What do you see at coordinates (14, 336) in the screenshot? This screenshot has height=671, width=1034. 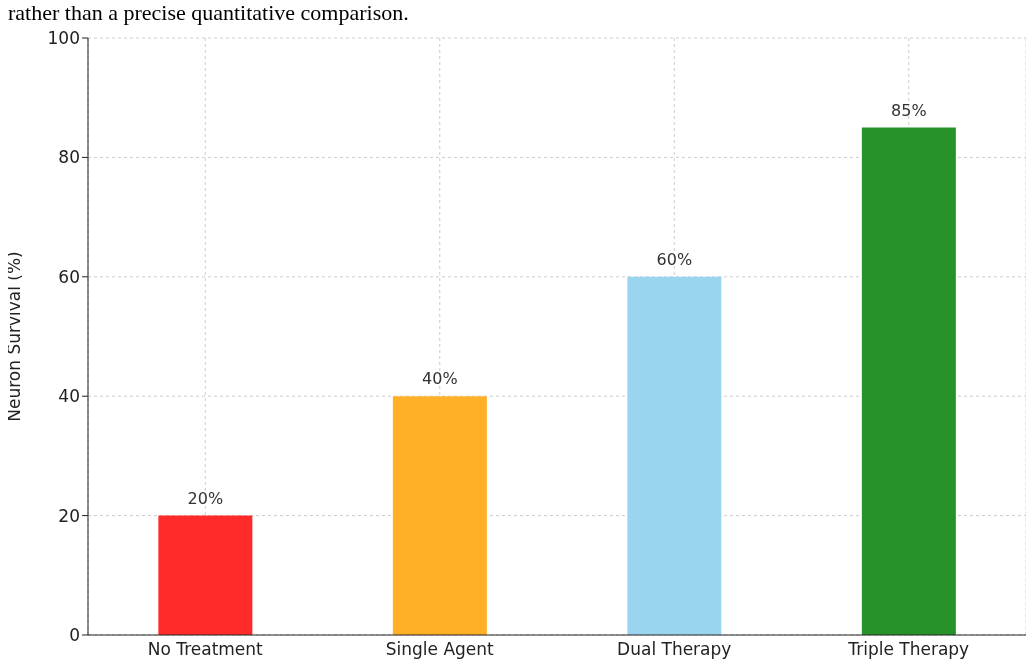 I see `y-axis-title: Neuron Survival (%)` at bounding box center [14, 336].